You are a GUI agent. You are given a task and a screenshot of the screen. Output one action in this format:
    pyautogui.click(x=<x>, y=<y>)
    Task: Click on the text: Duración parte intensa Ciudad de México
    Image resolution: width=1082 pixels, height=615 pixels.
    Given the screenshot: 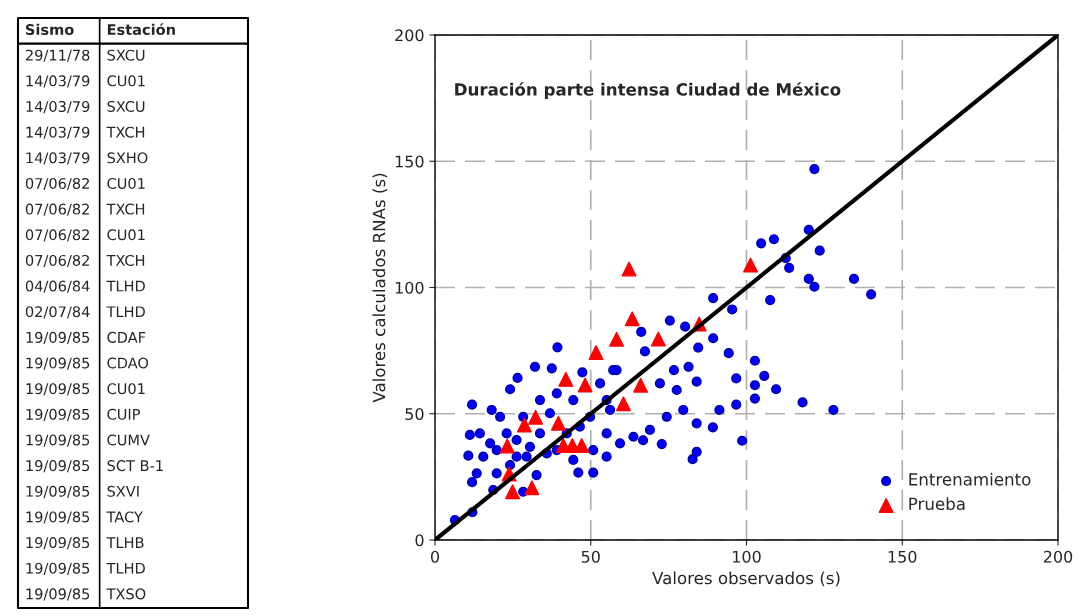 What is the action you would take?
    pyautogui.click(x=648, y=90)
    